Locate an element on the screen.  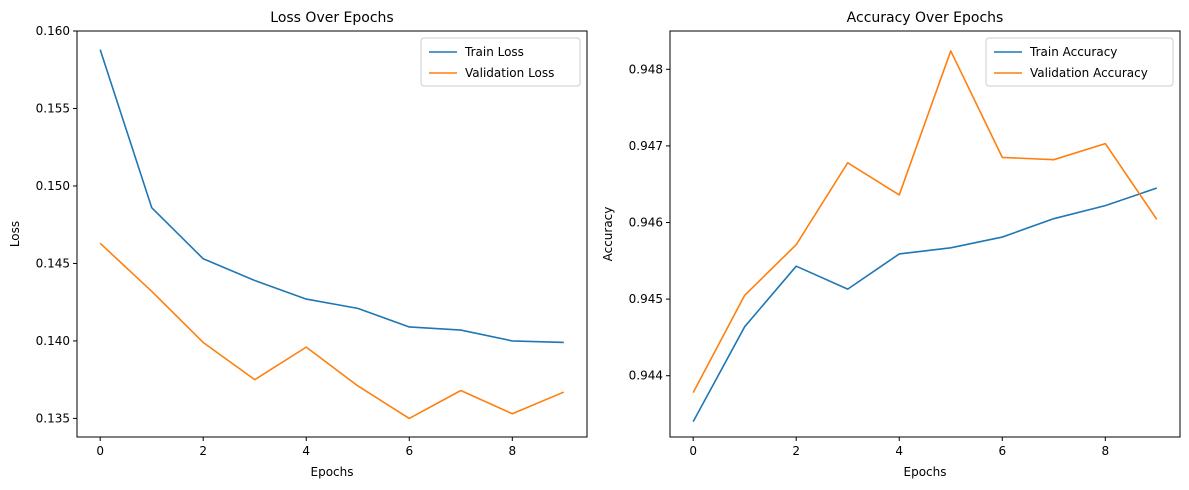
legend: Train Accuracy Validation Accuracy is located at coordinates (1079, 62).